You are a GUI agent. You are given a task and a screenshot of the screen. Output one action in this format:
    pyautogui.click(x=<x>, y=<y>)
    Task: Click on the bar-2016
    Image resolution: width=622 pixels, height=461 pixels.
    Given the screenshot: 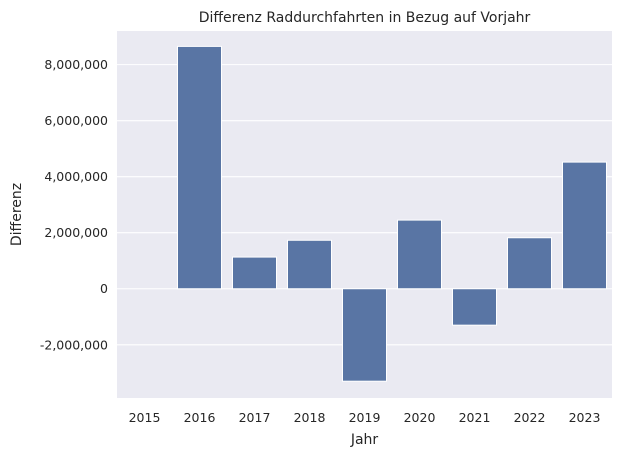 What is the action you would take?
    pyautogui.click(x=199, y=167)
    